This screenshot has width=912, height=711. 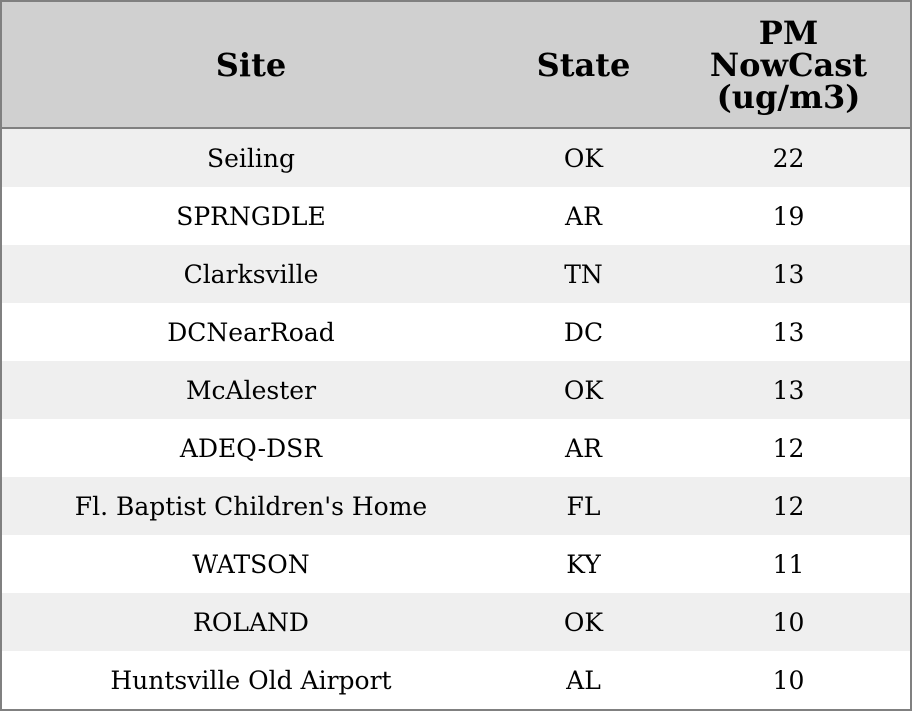 What do you see at coordinates (788, 157) in the screenshot?
I see `table-cell: 22` at bounding box center [788, 157].